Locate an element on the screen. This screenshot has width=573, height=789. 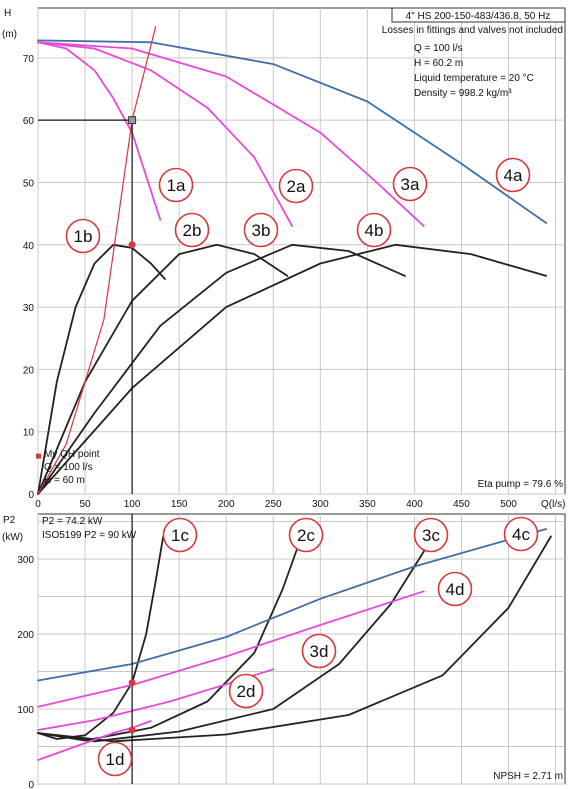
callout-label: 3a is located at coordinates (410, 184).